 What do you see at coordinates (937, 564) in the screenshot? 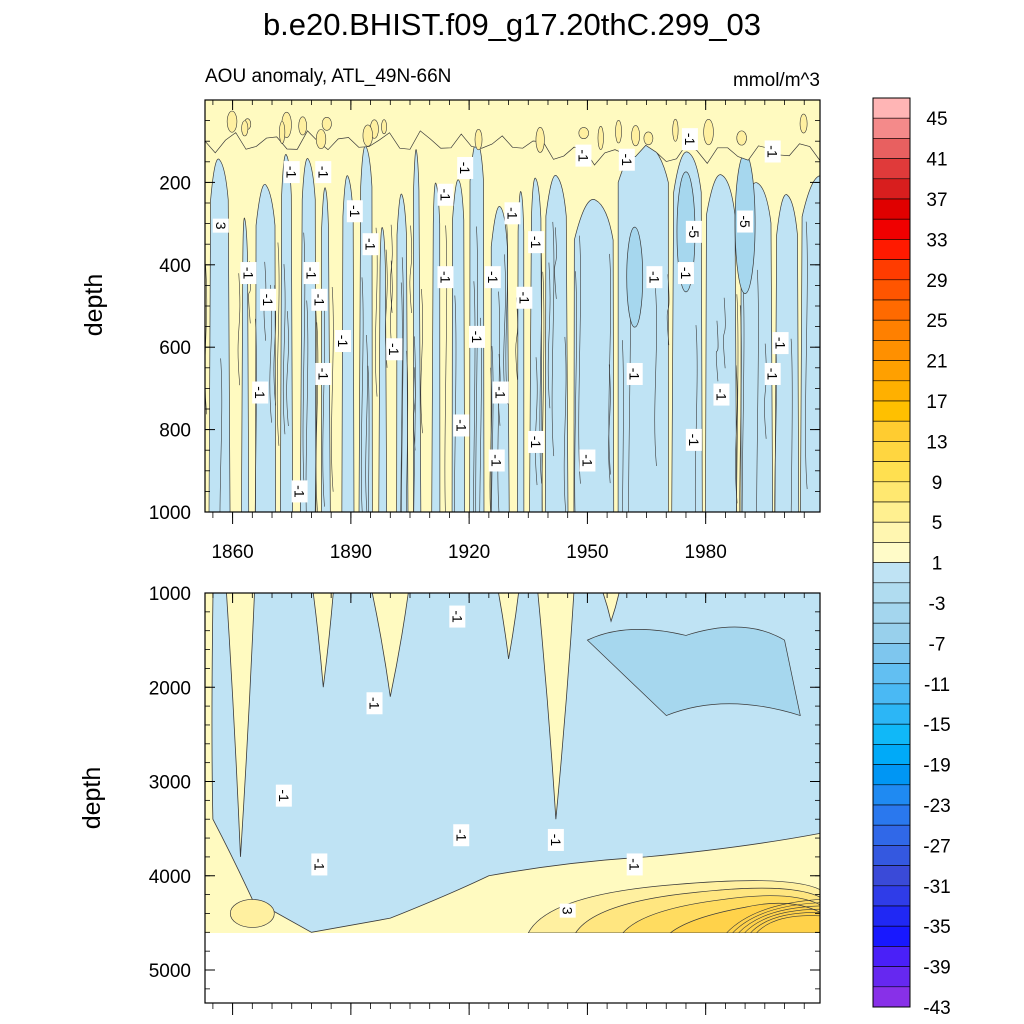
I see `colorbar-label: 1` at bounding box center [937, 564].